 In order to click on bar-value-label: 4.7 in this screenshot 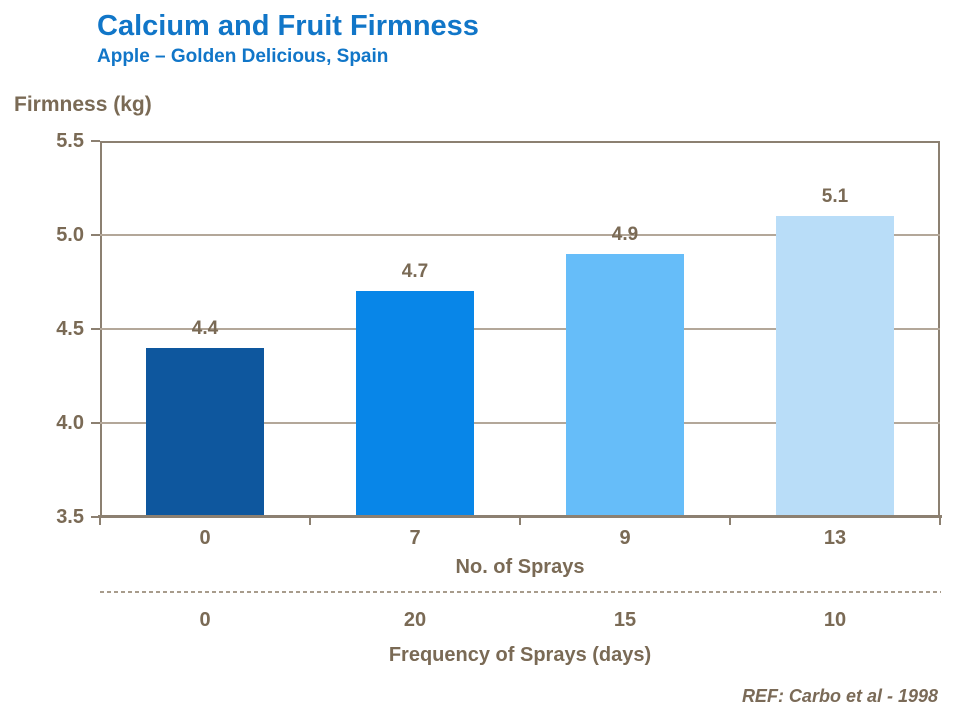, I will do `click(415, 272)`.